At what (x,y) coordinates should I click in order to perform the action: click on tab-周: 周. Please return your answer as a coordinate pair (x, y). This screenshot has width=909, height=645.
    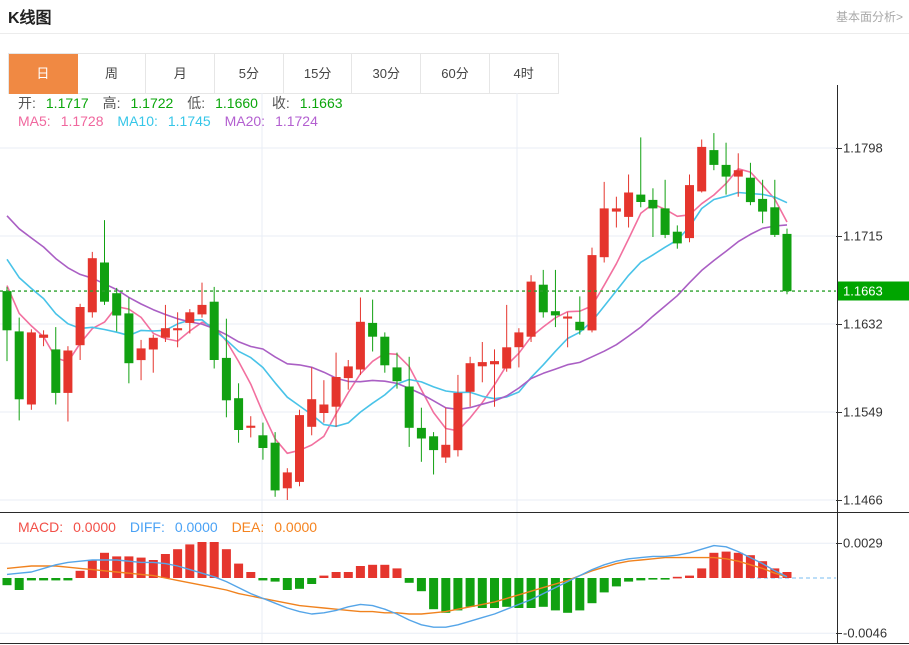
    Looking at the image, I should click on (112, 74).